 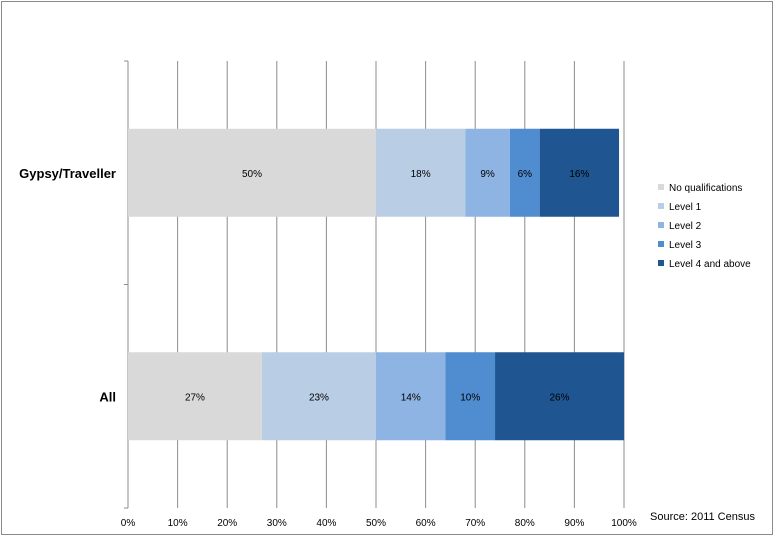 I want to click on legend-label: Level 2, so click(x=685, y=226).